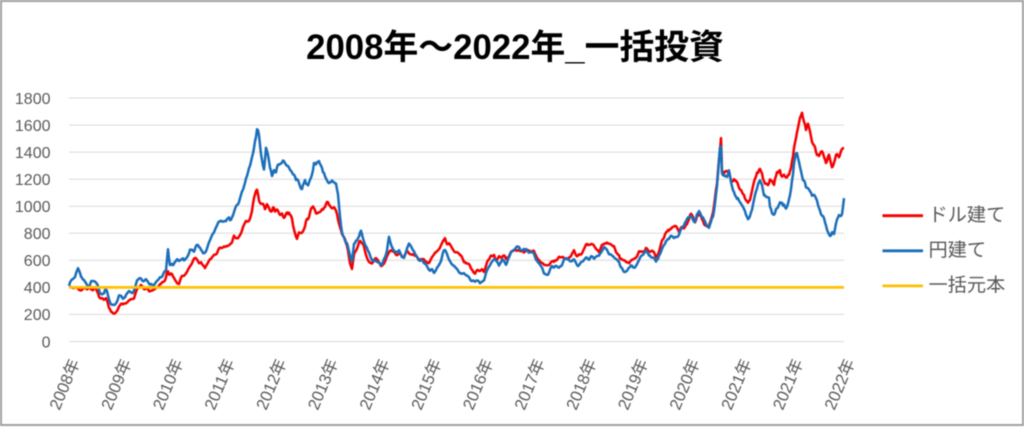 The image size is (1024, 431). Describe the element at coordinates (491, 47) in the screenshot. I see `svg-text: 2022` at that location.